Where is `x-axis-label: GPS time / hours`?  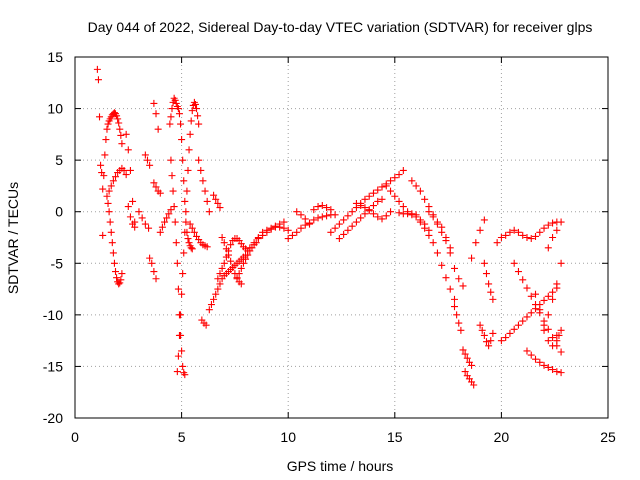 x-axis-label: GPS time / hours is located at coordinates (340, 466).